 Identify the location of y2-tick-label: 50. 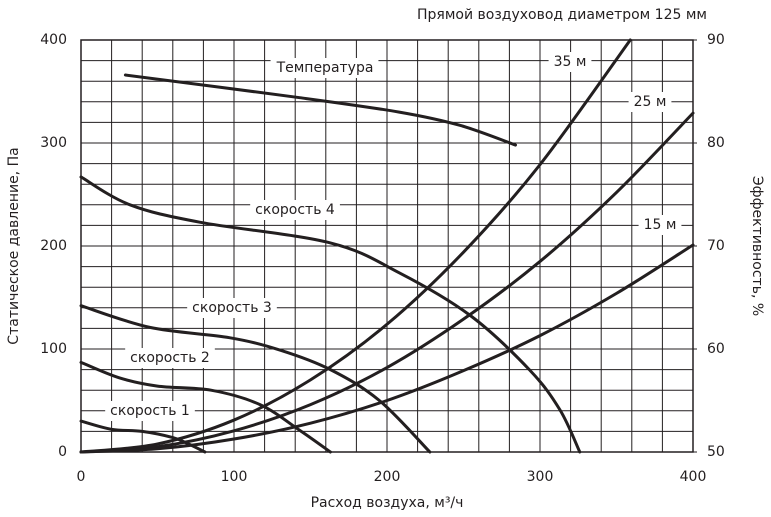
(716, 452).